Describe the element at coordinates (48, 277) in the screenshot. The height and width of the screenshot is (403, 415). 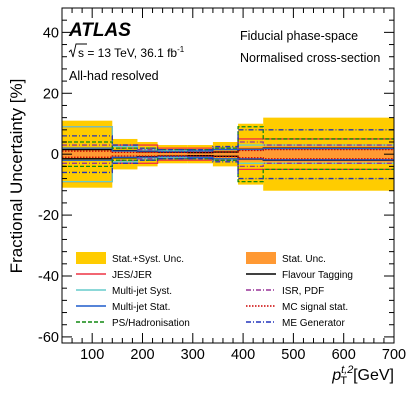
I see `y-tick-label: -40` at that location.